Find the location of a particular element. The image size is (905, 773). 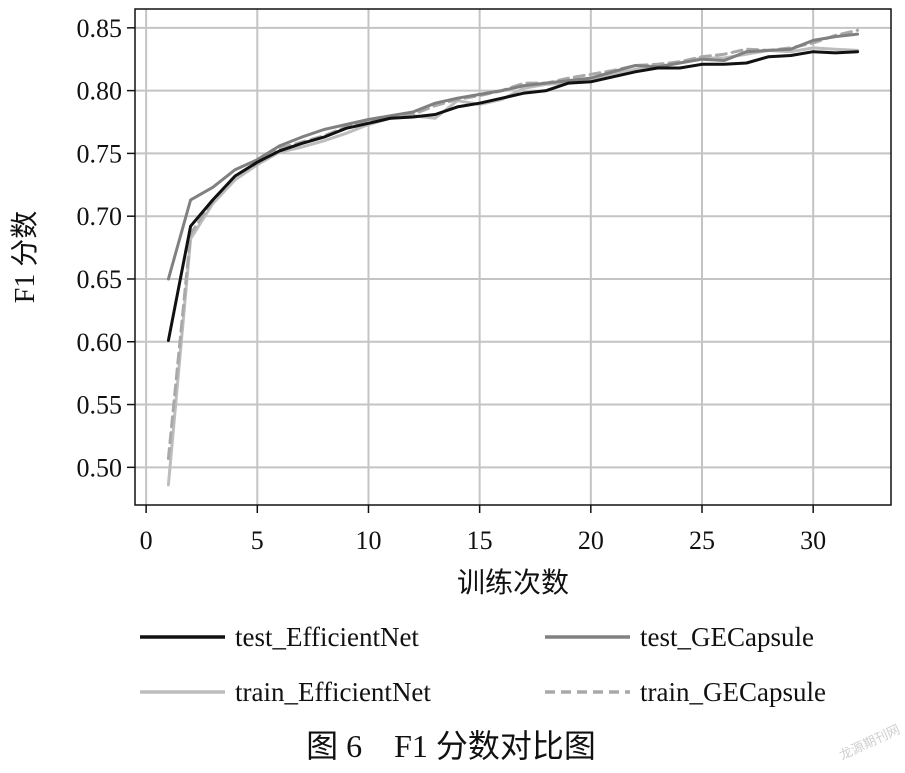

y-axis-ticks: 0.50 0.55 0.60 0.65 0.70 0.75 0.80 0.85 is located at coordinates (106, 248).